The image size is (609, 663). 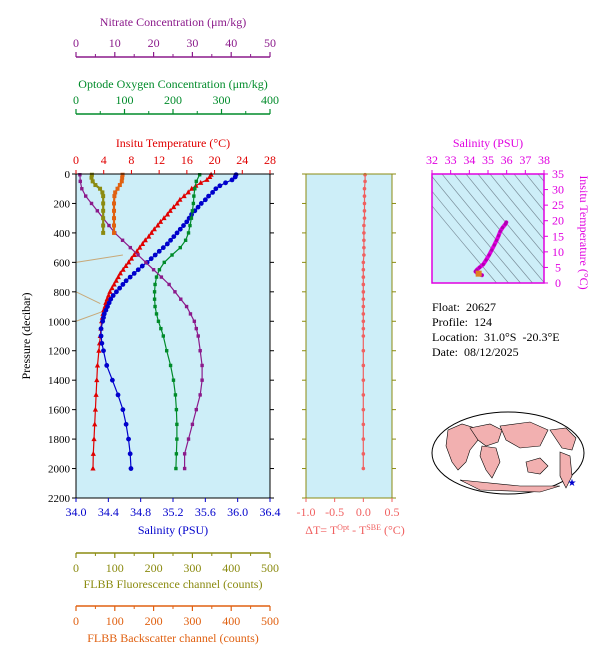 What do you see at coordinates (154, 621) in the screenshot?
I see `backscatter-tick-label: 200` at bounding box center [154, 621].